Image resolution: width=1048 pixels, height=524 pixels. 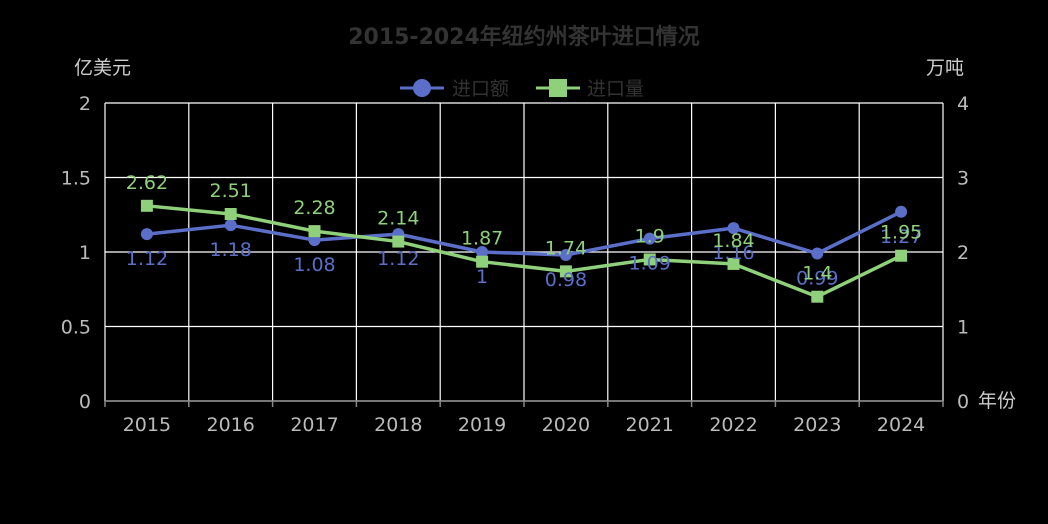 I want to click on data-markers, so click(x=524, y=251).